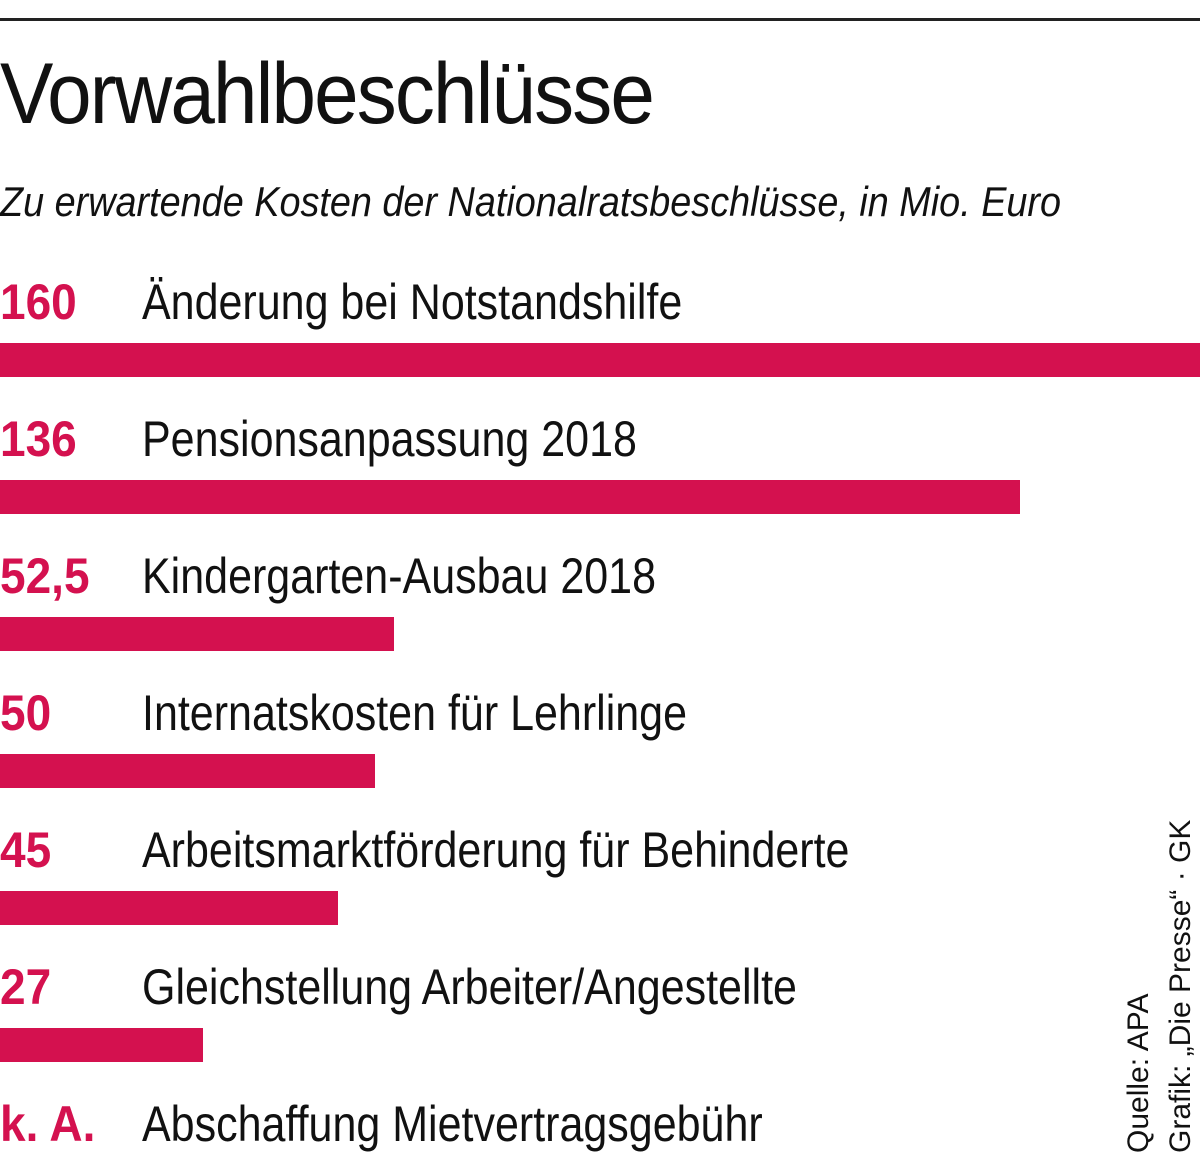 The height and width of the screenshot is (1154, 1200). I want to click on category-label: Arbeitsmarktförderung für Behinderte, so click(496, 850).